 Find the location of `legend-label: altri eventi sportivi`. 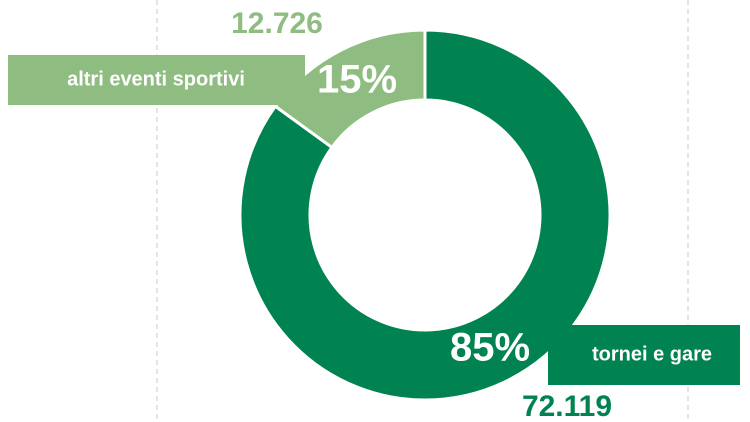

legend-label: altri eventi sportivi is located at coordinates (156, 79).